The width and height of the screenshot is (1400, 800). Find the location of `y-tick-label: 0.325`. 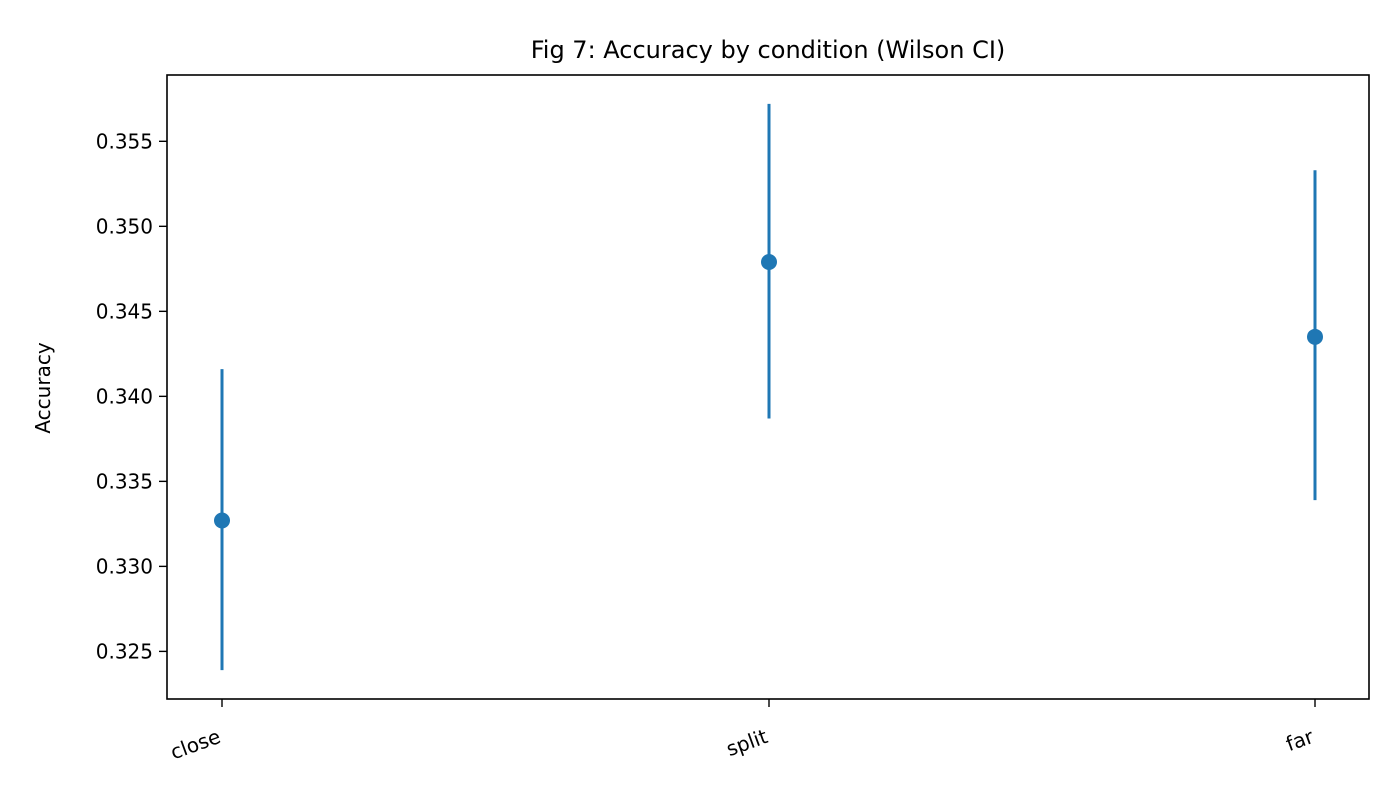

y-tick-label: 0.325 is located at coordinates (124, 651).